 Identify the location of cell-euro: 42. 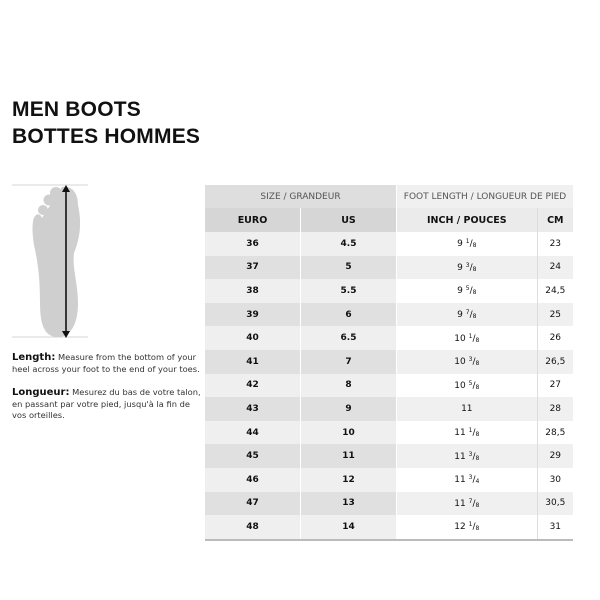
(253, 385).